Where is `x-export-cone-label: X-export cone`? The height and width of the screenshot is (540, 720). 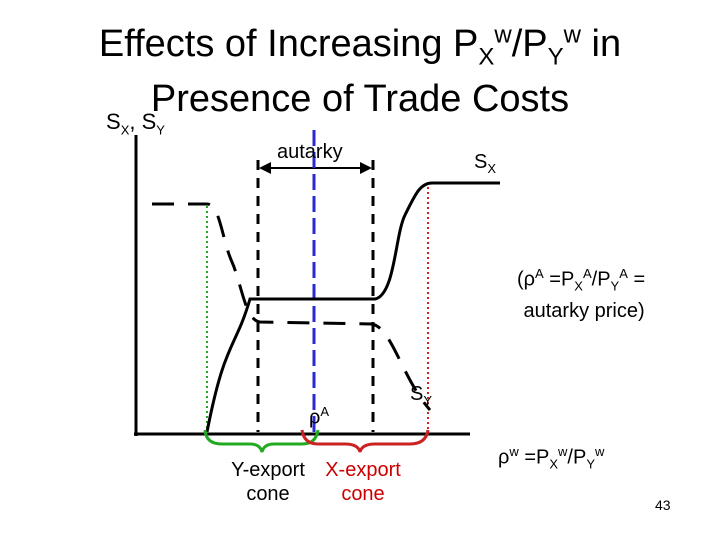 x-export-cone-label: X-export cone is located at coordinates (363, 482).